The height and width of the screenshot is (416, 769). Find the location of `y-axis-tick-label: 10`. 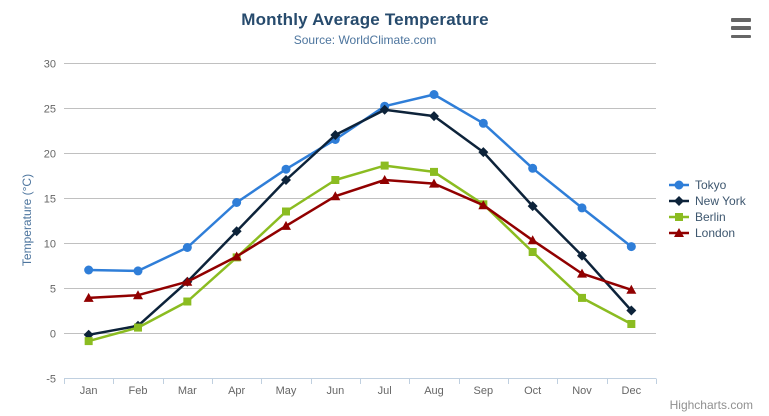

y-axis-tick-label: 10 is located at coordinates (50, 245).